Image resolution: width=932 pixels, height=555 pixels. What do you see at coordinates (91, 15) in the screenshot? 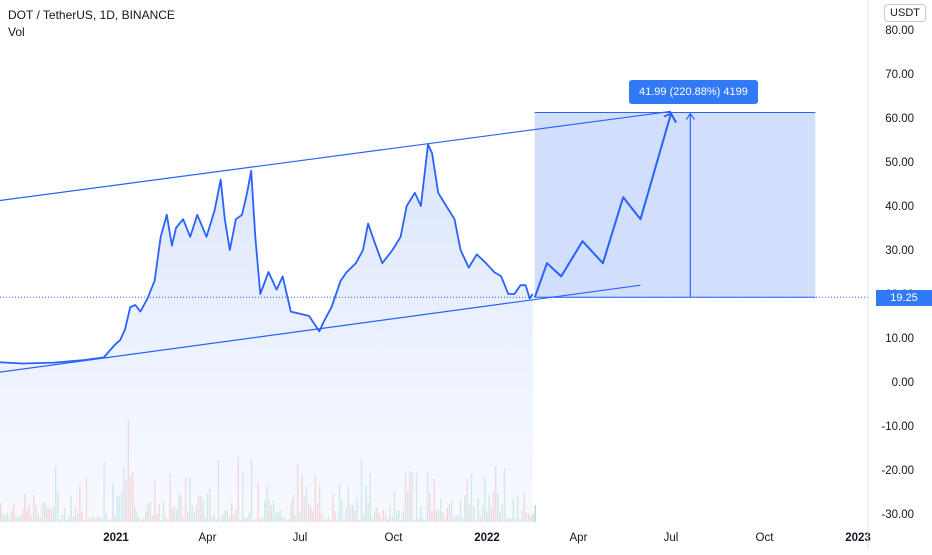
I see `symbol-title: DOT / TetherUS, 1D, BINANCE` at bounding box center [91, 15].